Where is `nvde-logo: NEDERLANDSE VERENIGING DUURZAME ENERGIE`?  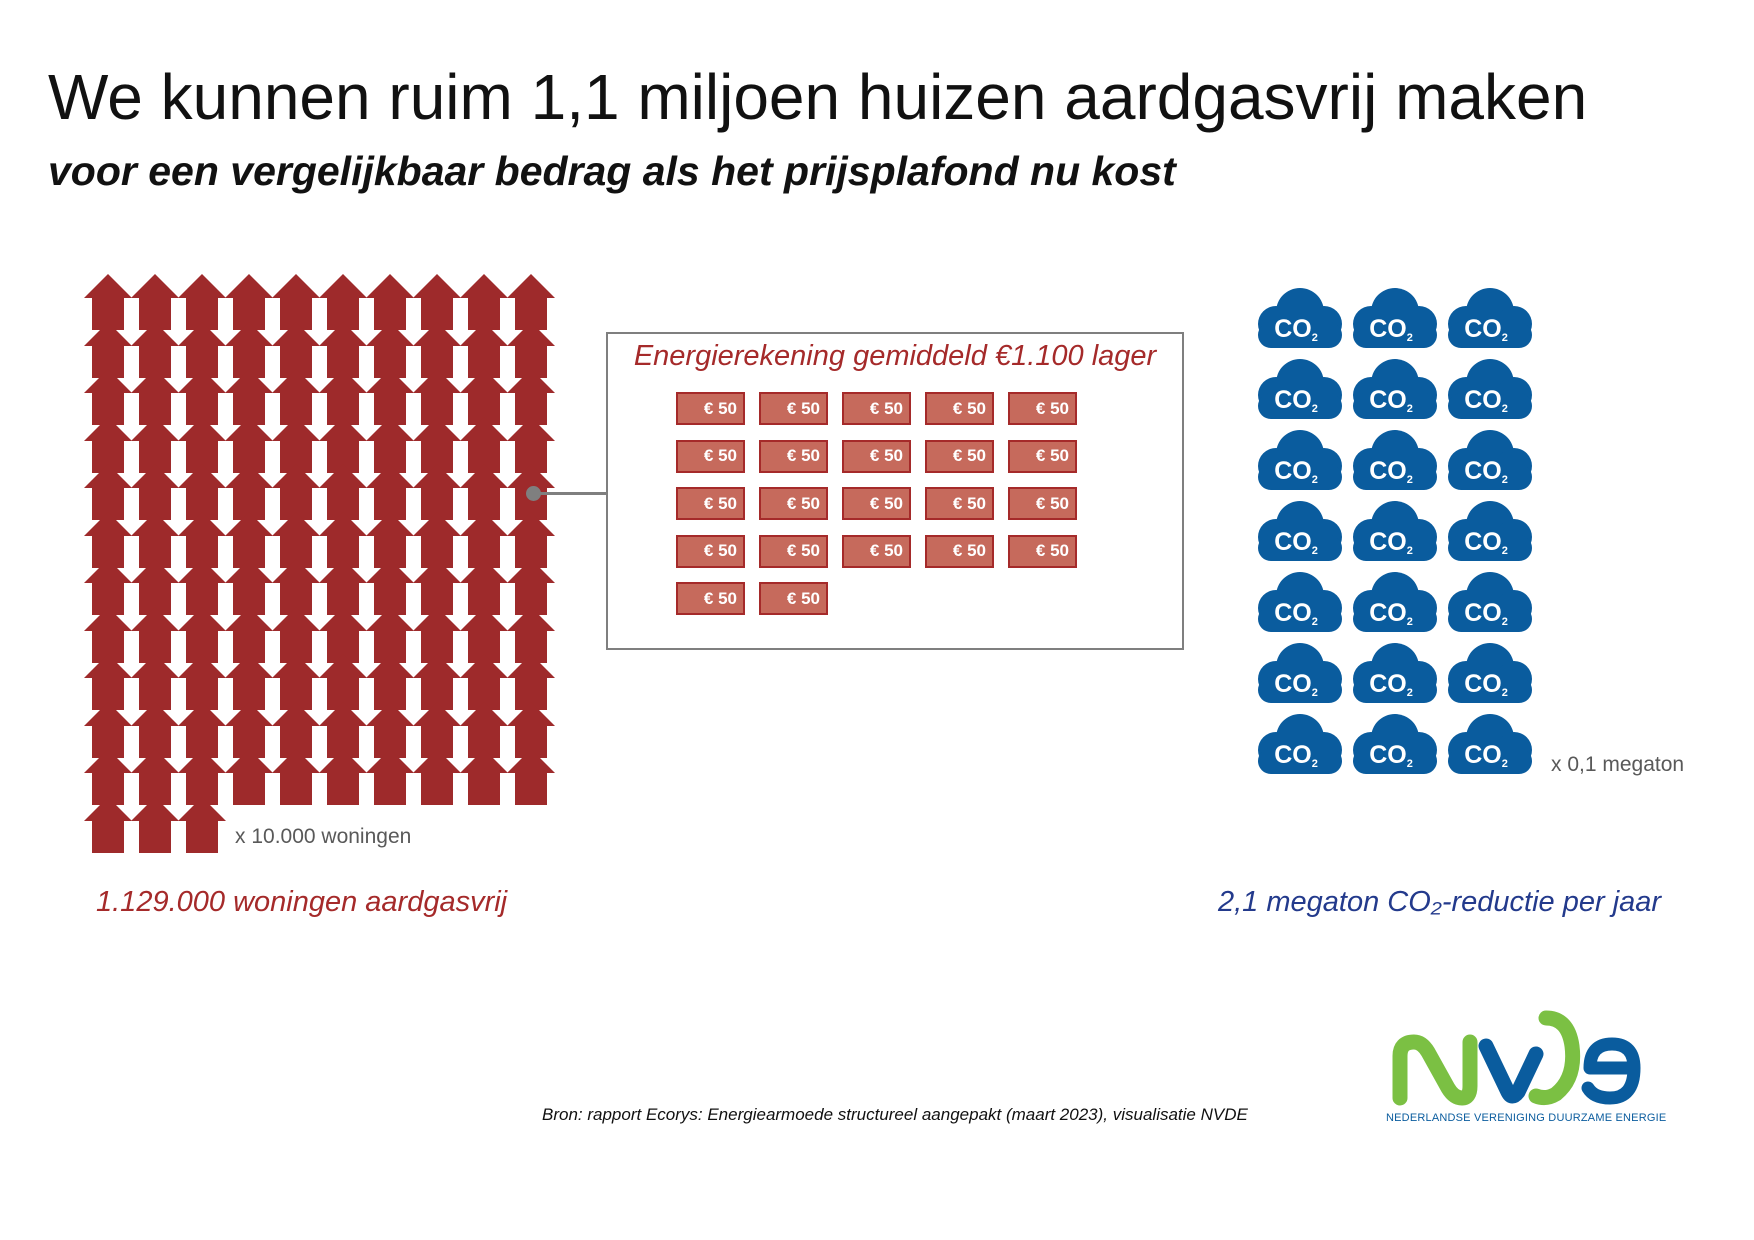 nvde-logo: NEDERLANDSE VERENIGING DUURZAME ENERGIE is located at coordinates (1526, 1070).